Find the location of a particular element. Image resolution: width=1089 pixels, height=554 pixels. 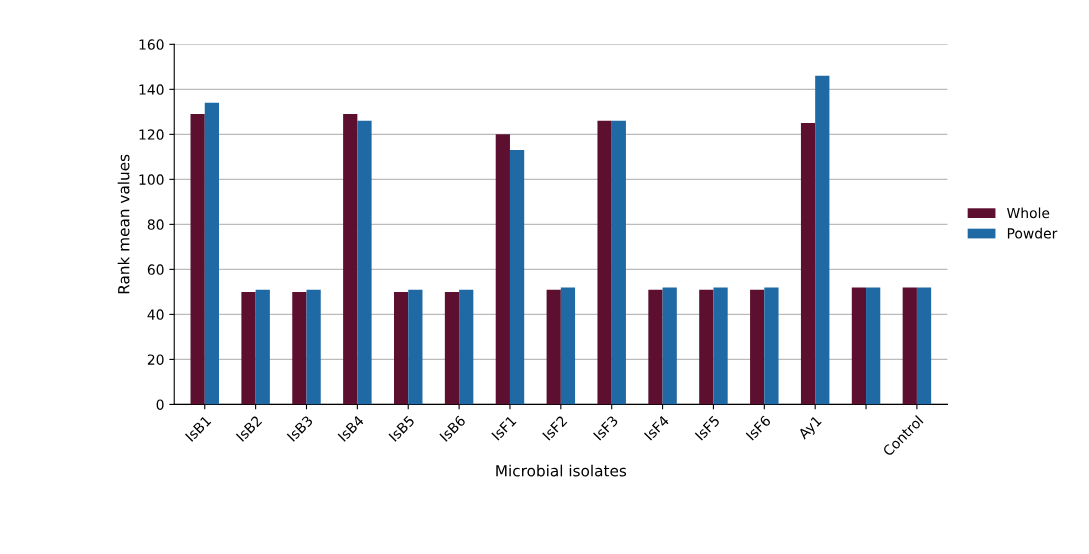

y-axis-title: Rank mean values is located at coordinates (123, 224).